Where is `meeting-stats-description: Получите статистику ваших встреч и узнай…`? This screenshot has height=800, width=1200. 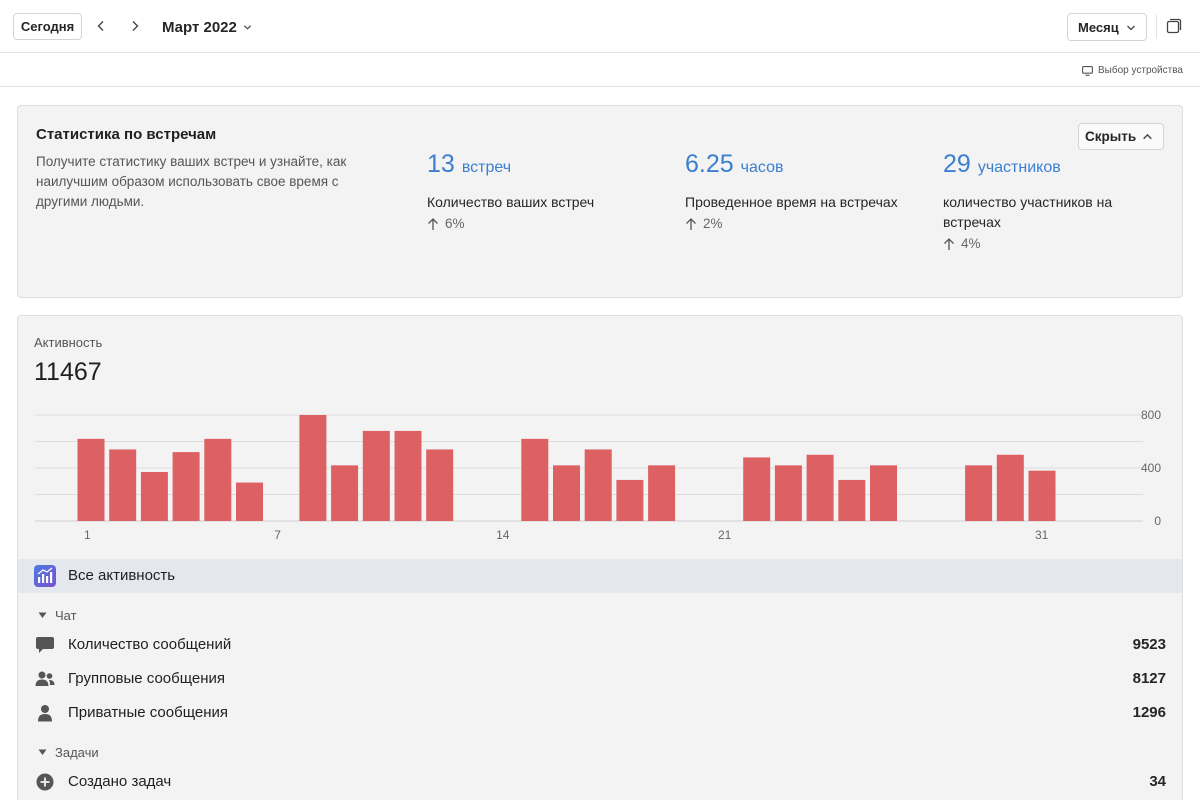 meeting-stats-description: Получите статистику ваших встреч и узнай… is located at coordinates (191, 181).